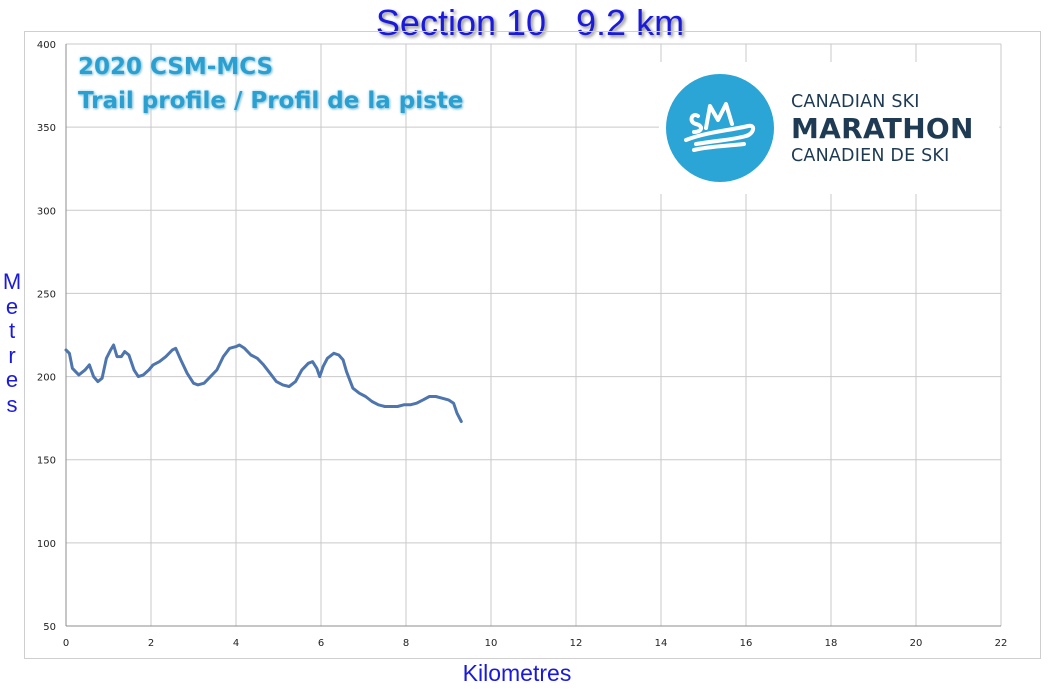  Describe the element at coordinates (46, 211) in the screenshot. I see `y-tick-label: 300` at that location.